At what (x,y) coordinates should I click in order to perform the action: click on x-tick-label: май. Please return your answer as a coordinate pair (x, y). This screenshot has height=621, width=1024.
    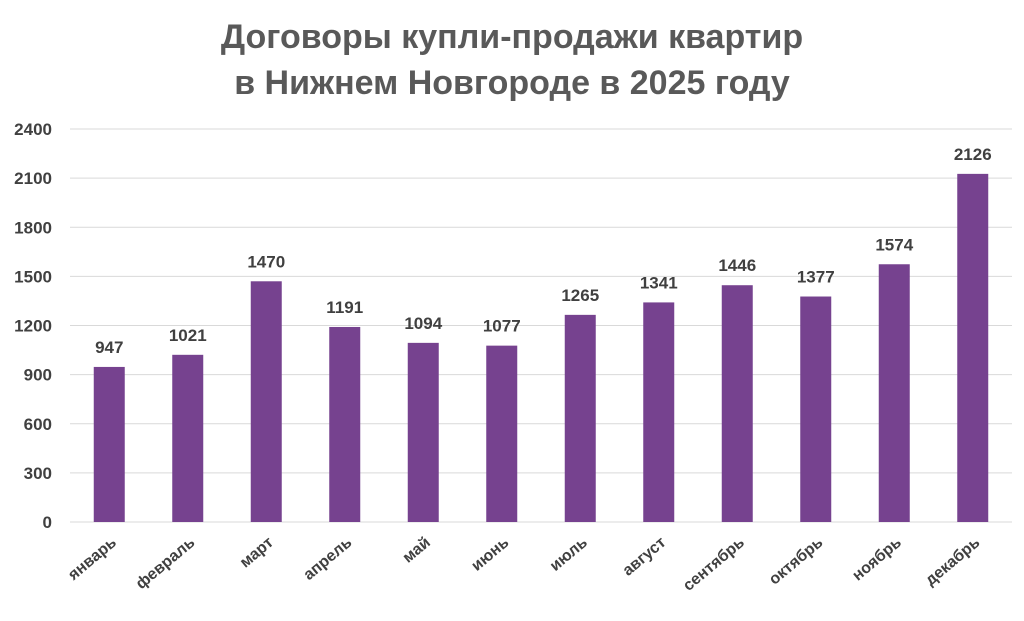
    Looking at the image, I should click on (417, 550).